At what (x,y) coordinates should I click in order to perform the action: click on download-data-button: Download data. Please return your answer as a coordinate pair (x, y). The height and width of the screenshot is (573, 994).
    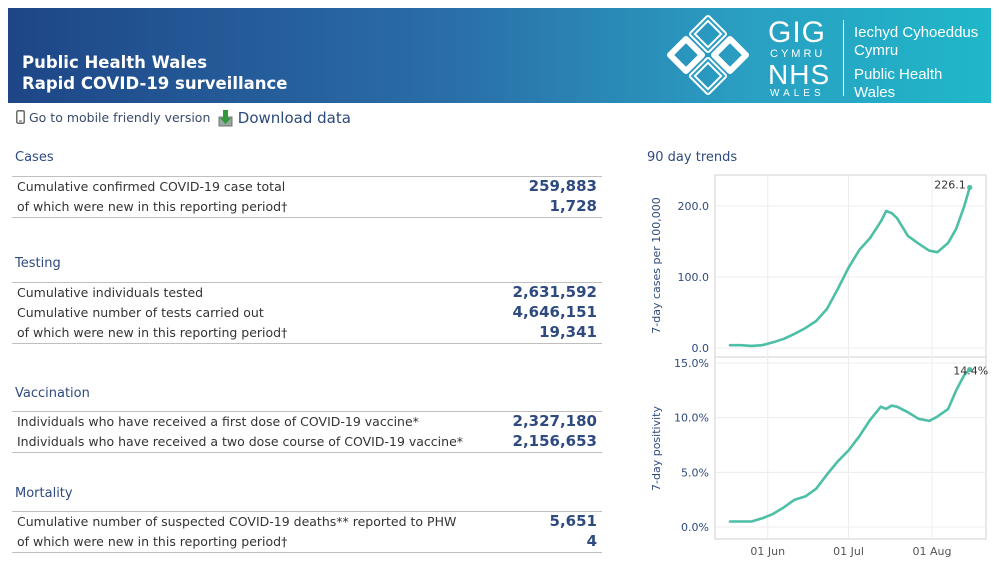
    Looking at the image, I should click on (284, 118).